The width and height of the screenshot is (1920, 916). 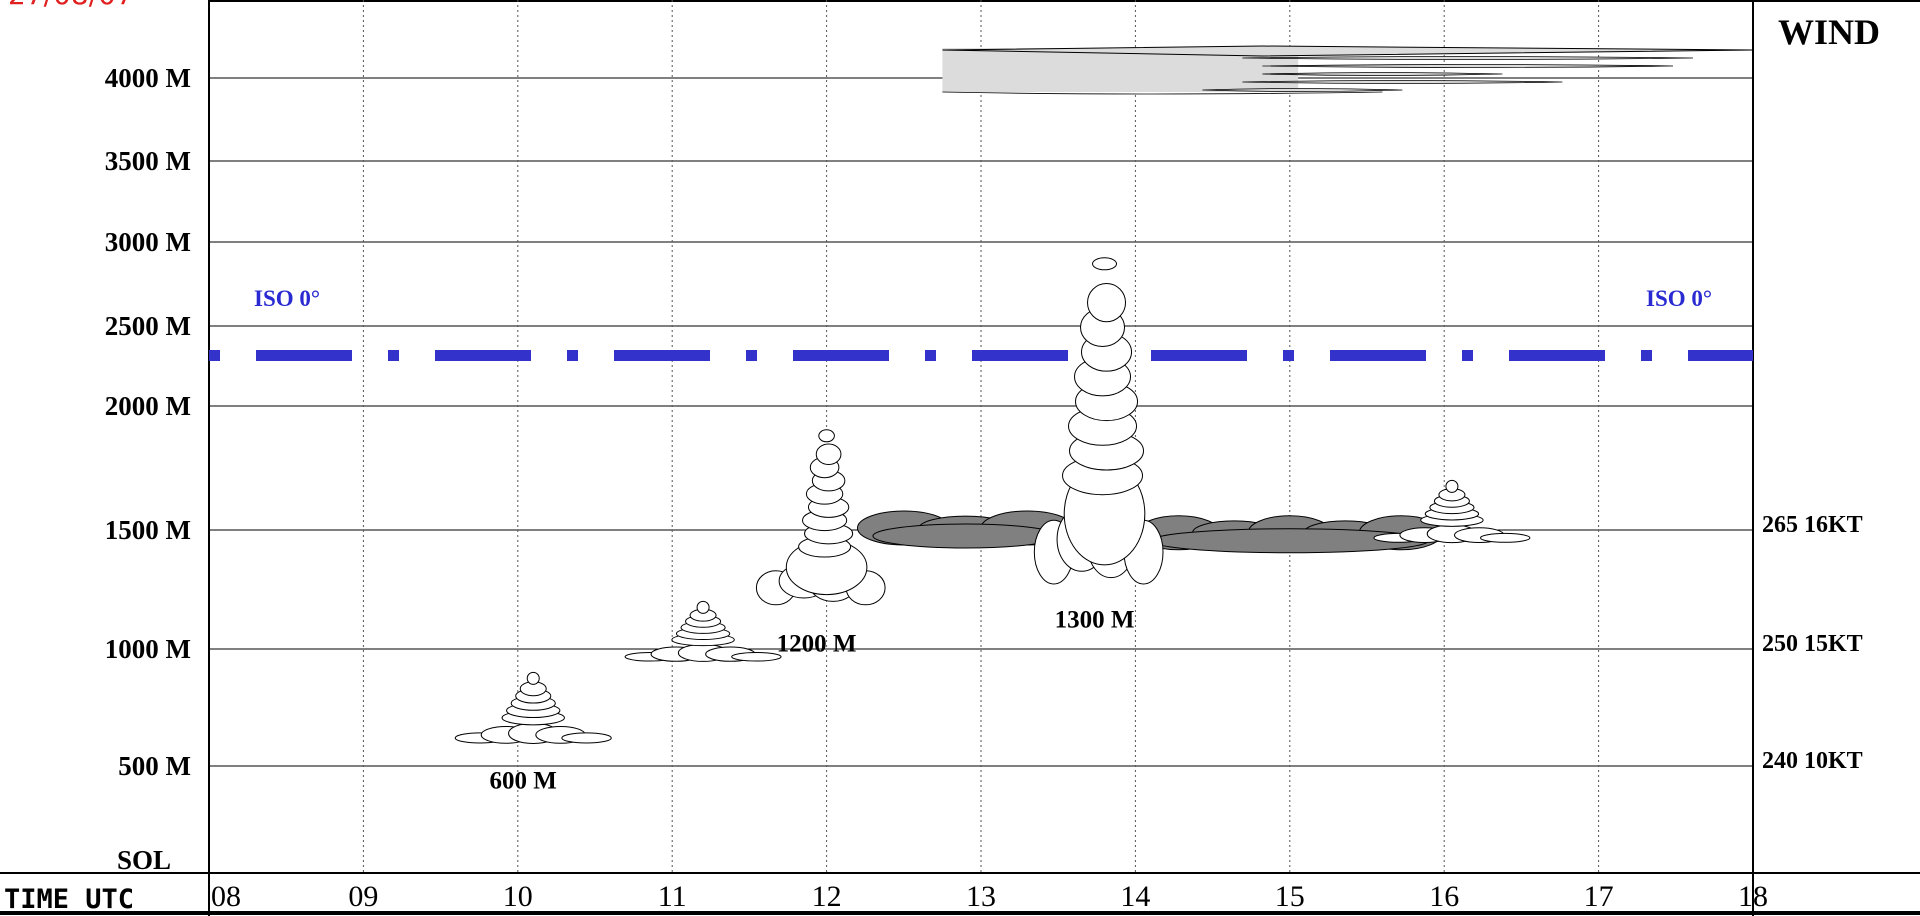 I want to click on time-tick-label: 18, so click(x=1753, y=896).